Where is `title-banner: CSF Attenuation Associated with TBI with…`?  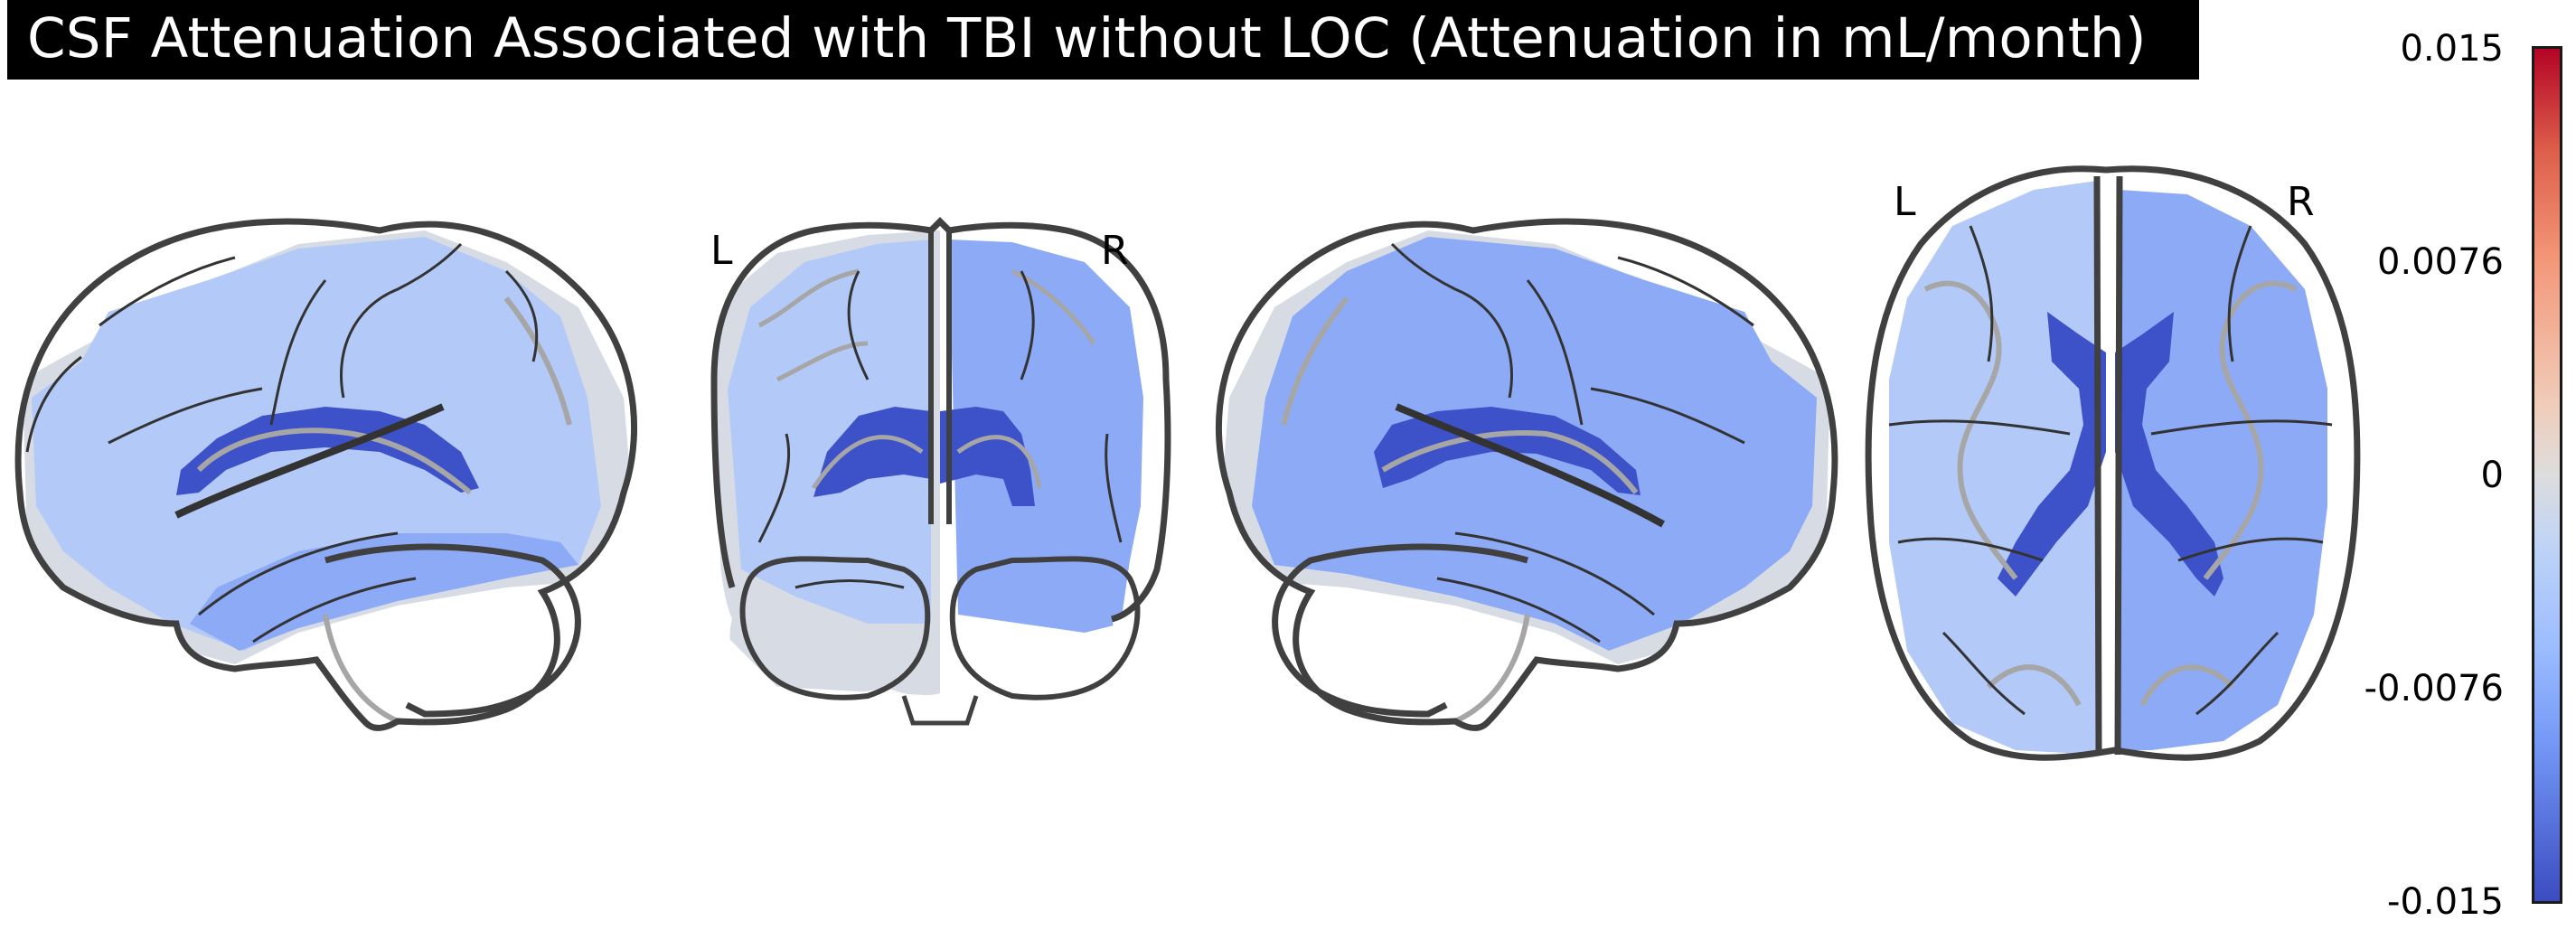
title-banner: CSF Attenuation Associated with TBI with… is located at coordinates (1103, 40).